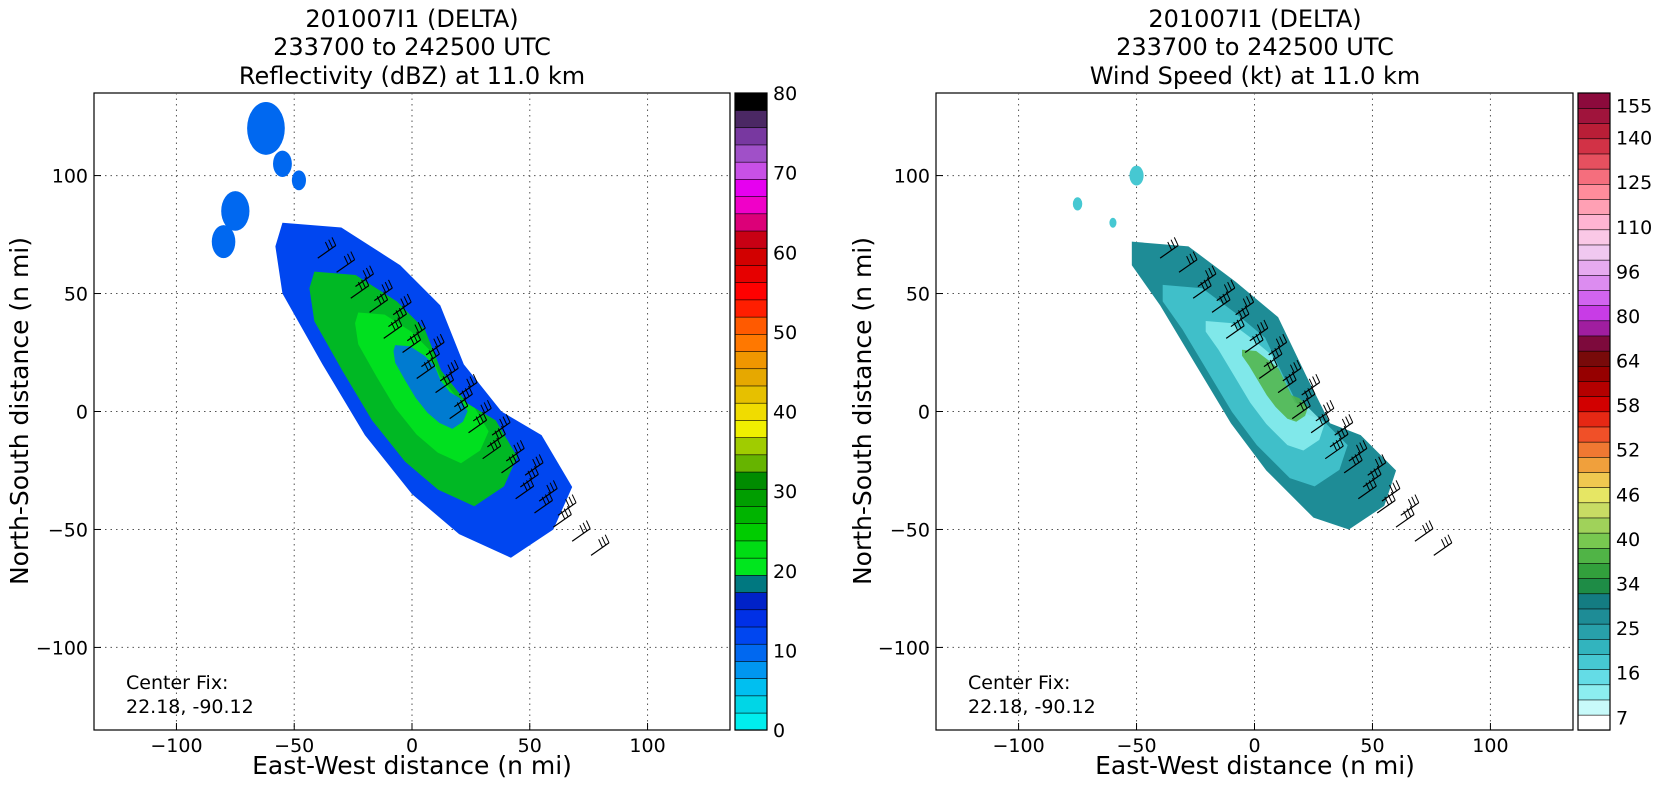 Image resolution: width=1654 pixels, height=787 pixels. I want to click on reflectivity-title-line-2: 233700 to 242500 UTC, so click(412, 47).